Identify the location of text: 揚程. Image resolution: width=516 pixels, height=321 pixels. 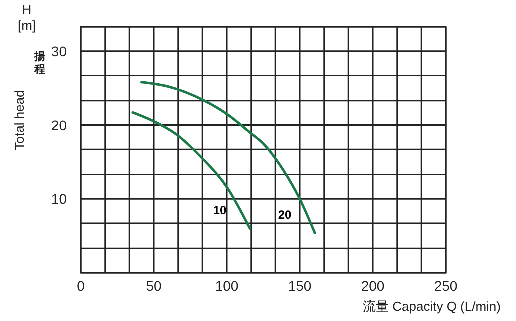
(40, 63).